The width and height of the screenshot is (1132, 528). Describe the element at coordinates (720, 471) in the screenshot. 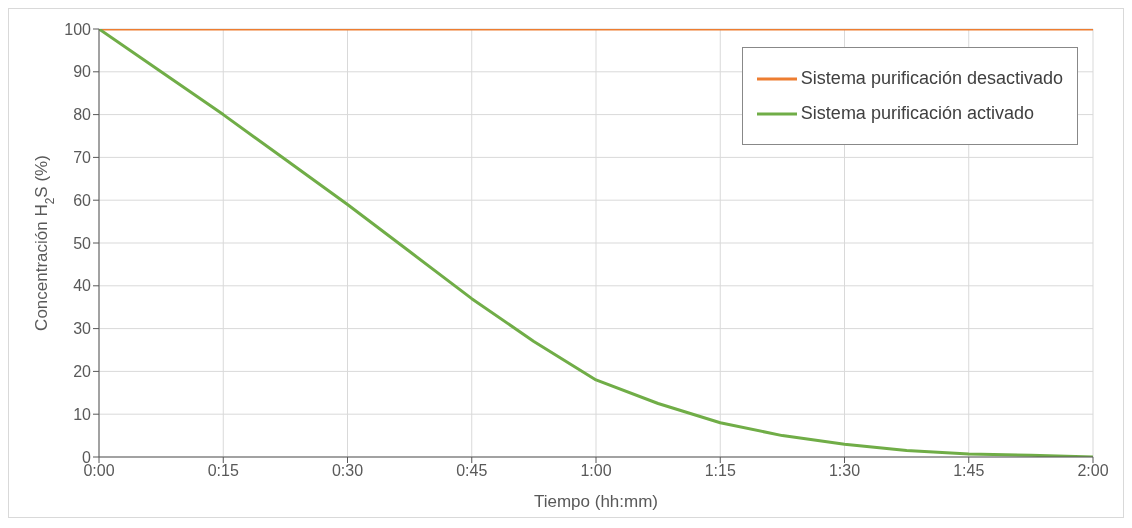

I see `x-tick-label: 1:15` at that location.